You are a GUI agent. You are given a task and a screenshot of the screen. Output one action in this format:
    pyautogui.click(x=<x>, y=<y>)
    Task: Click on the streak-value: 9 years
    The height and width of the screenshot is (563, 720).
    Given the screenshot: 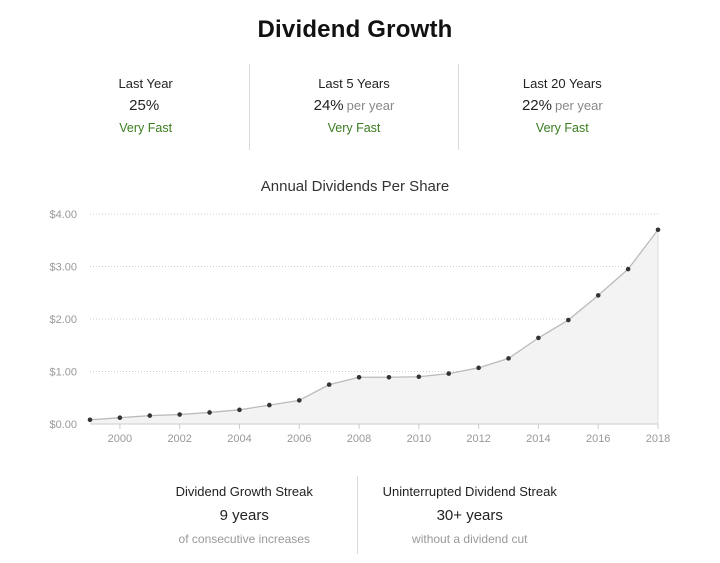 What is the action you would take?
    pyautogui.click(x=244, y=515)
    